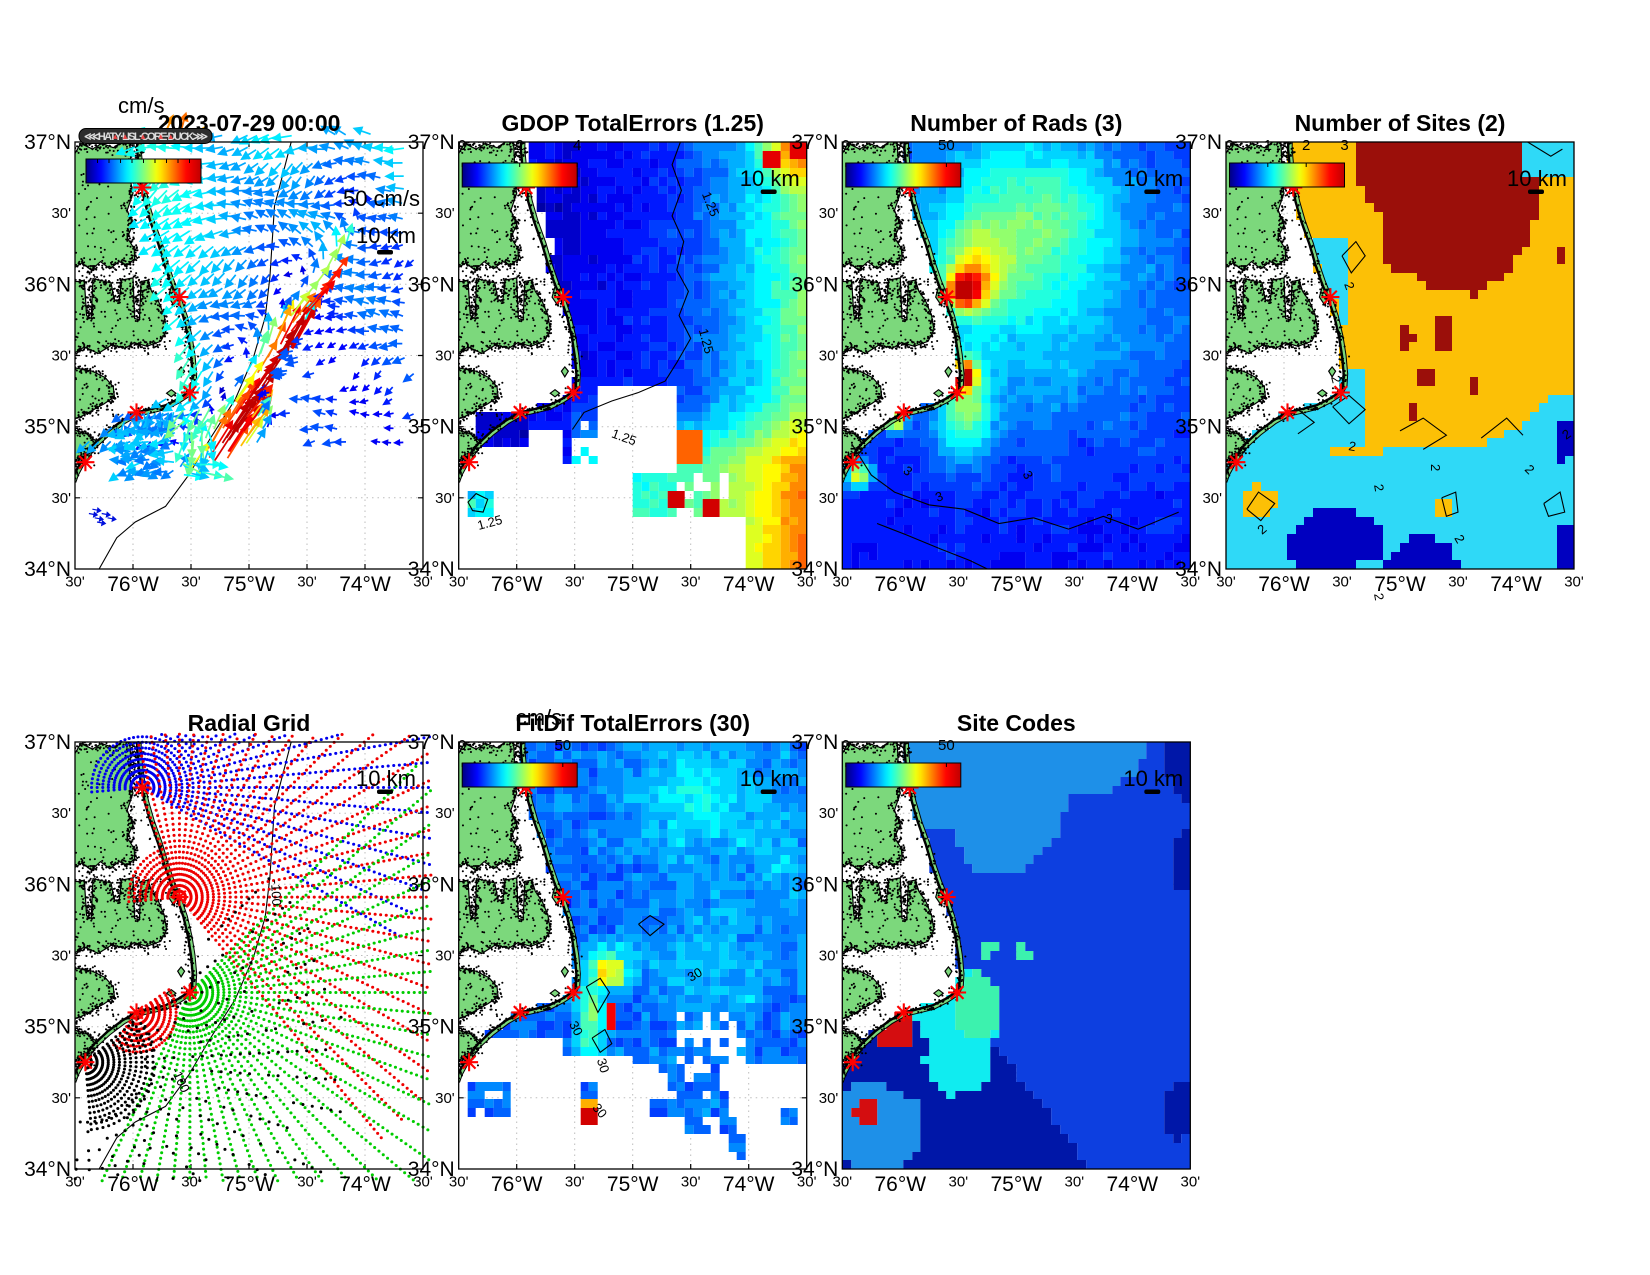 This screenshot has height=1275, width=1650. I want to click on svg-text: Radial Grid, so click(249, 723).